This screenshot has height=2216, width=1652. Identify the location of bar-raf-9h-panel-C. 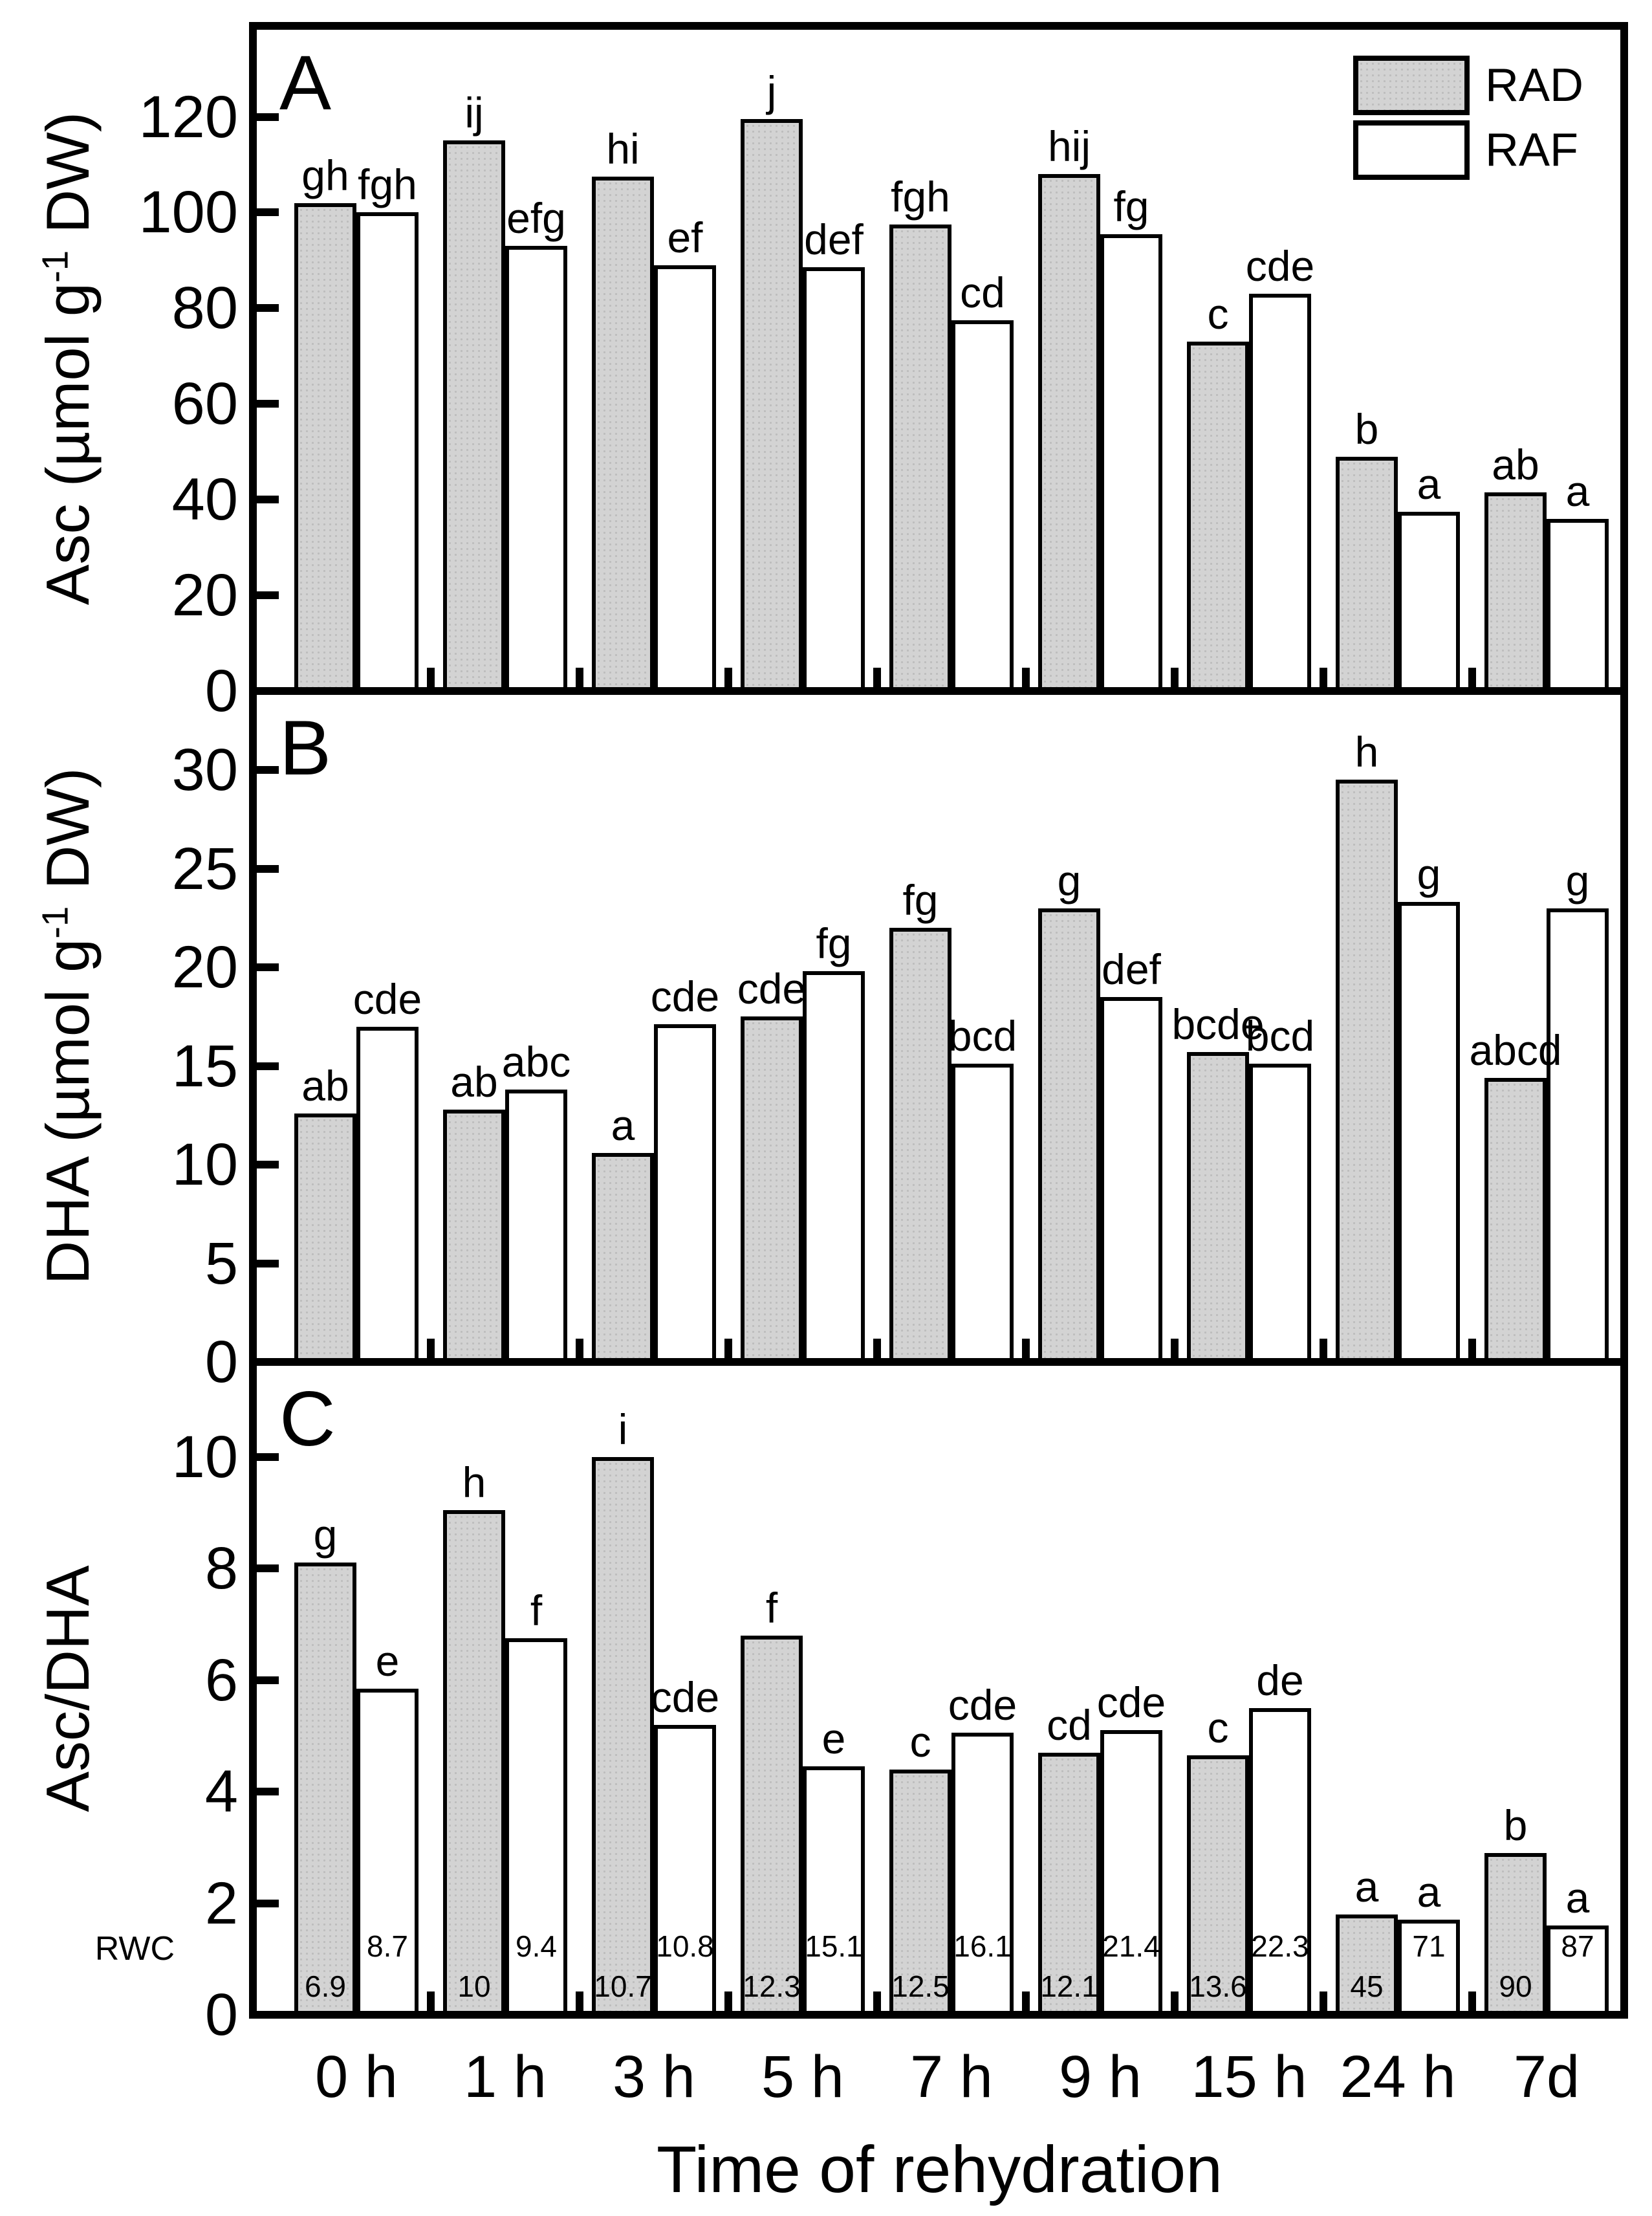
(1131, 1874).